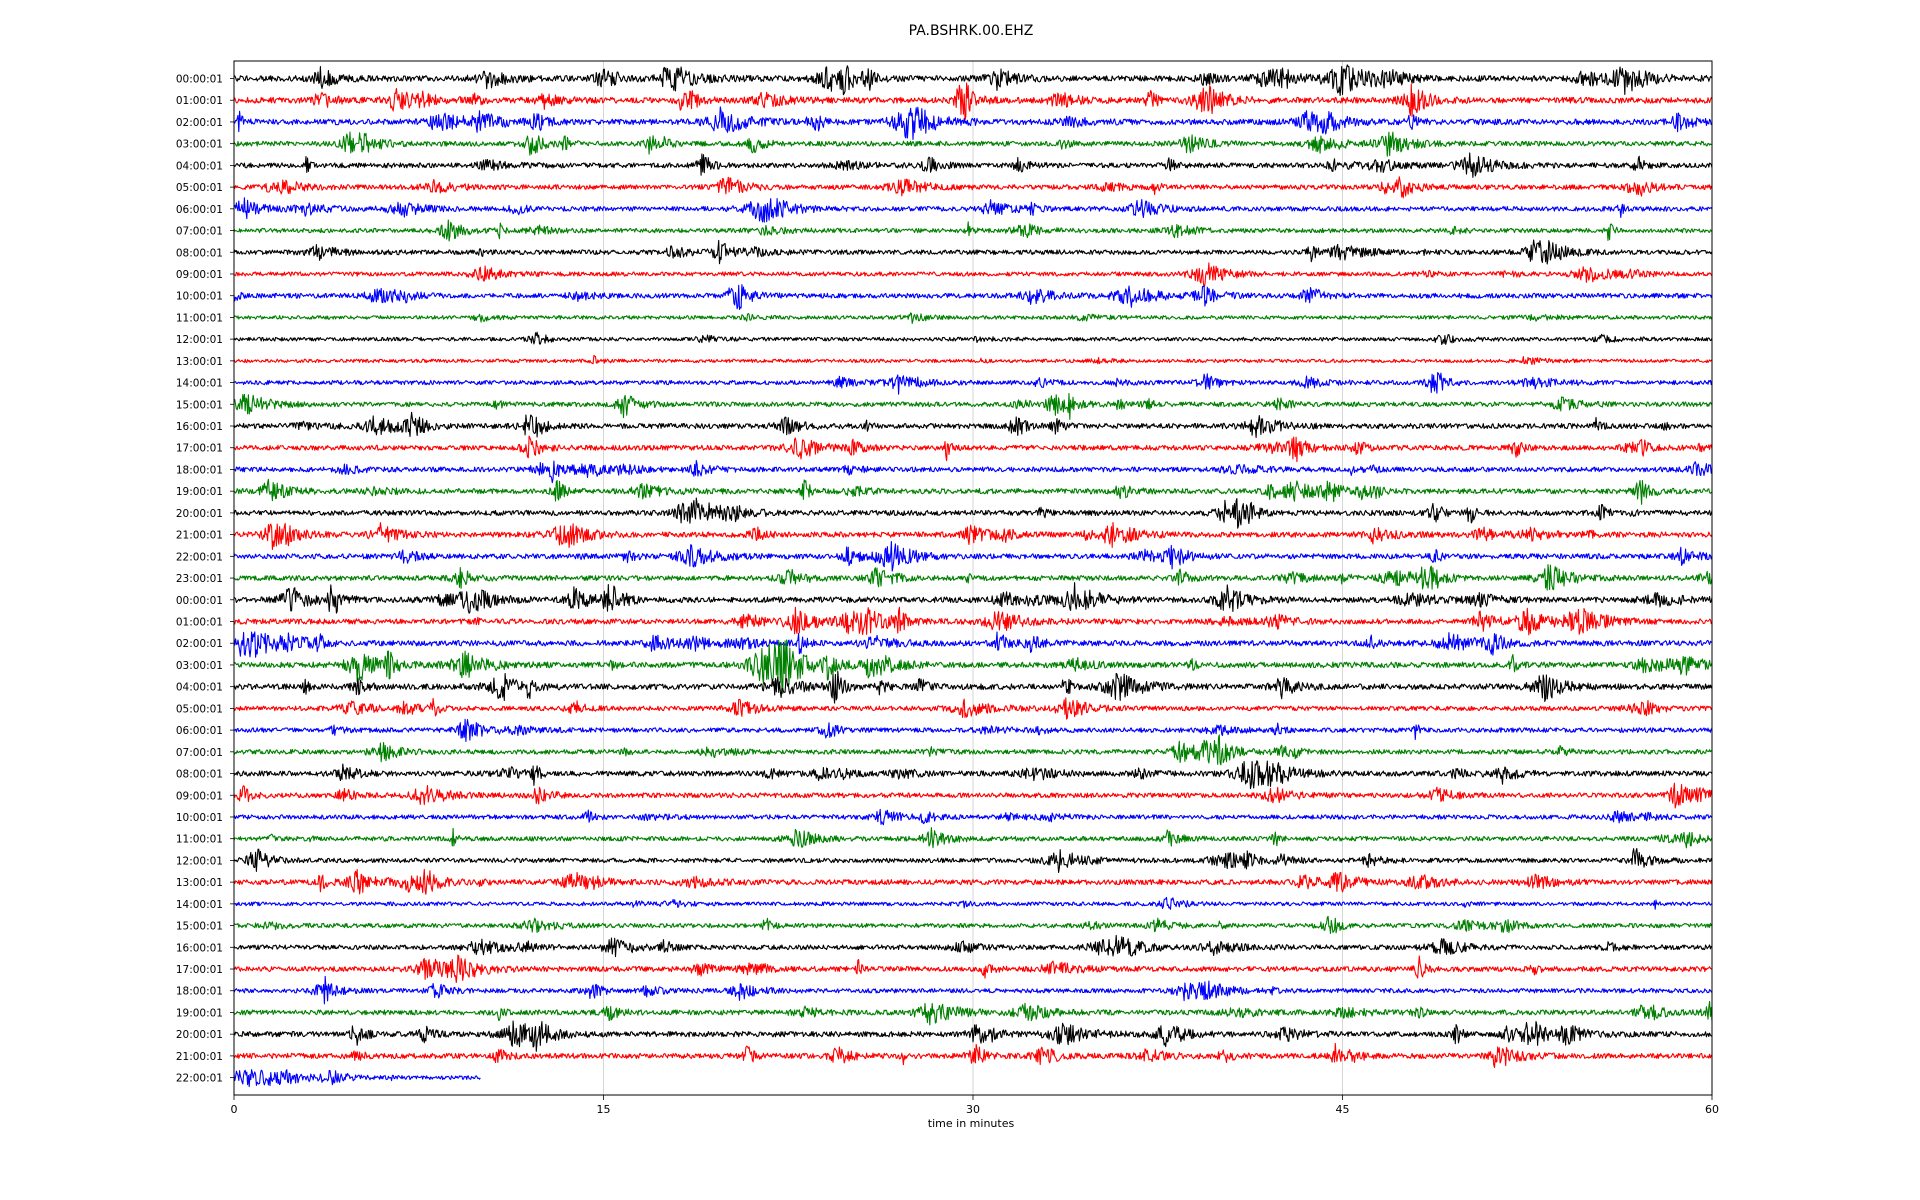 The image size is (1920, 1200). Describe the element at coordinates (199, 579) in the screenshot. I see `row-time-label: 23:00:01` at that location.